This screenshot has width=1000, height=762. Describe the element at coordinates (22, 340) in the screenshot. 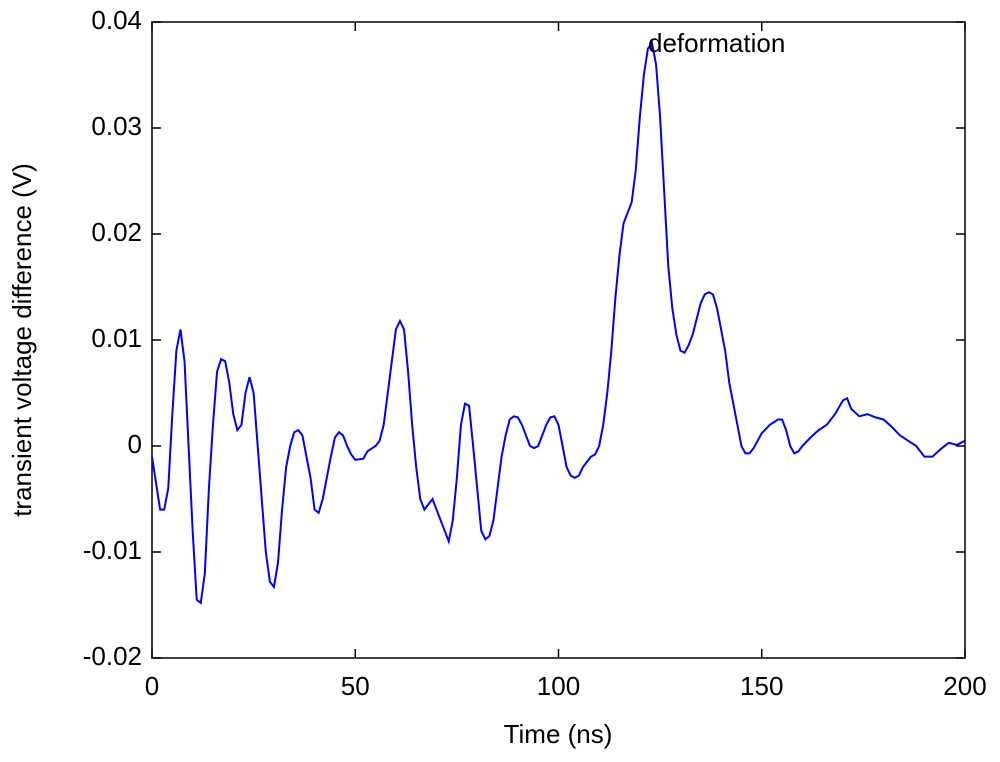

I see `y-axis-label: transient voltage difference (V)` at that location.